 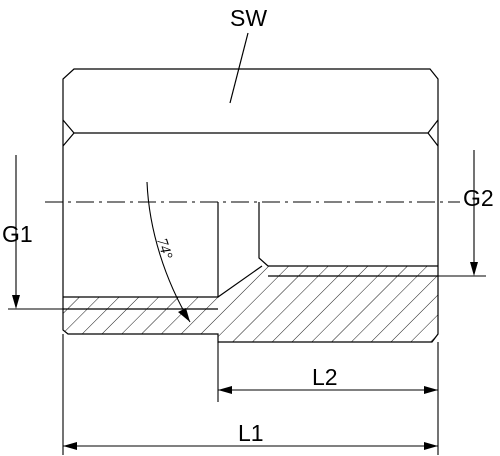 I want to click on g2-arrowhead, so click(x=474, y=269).